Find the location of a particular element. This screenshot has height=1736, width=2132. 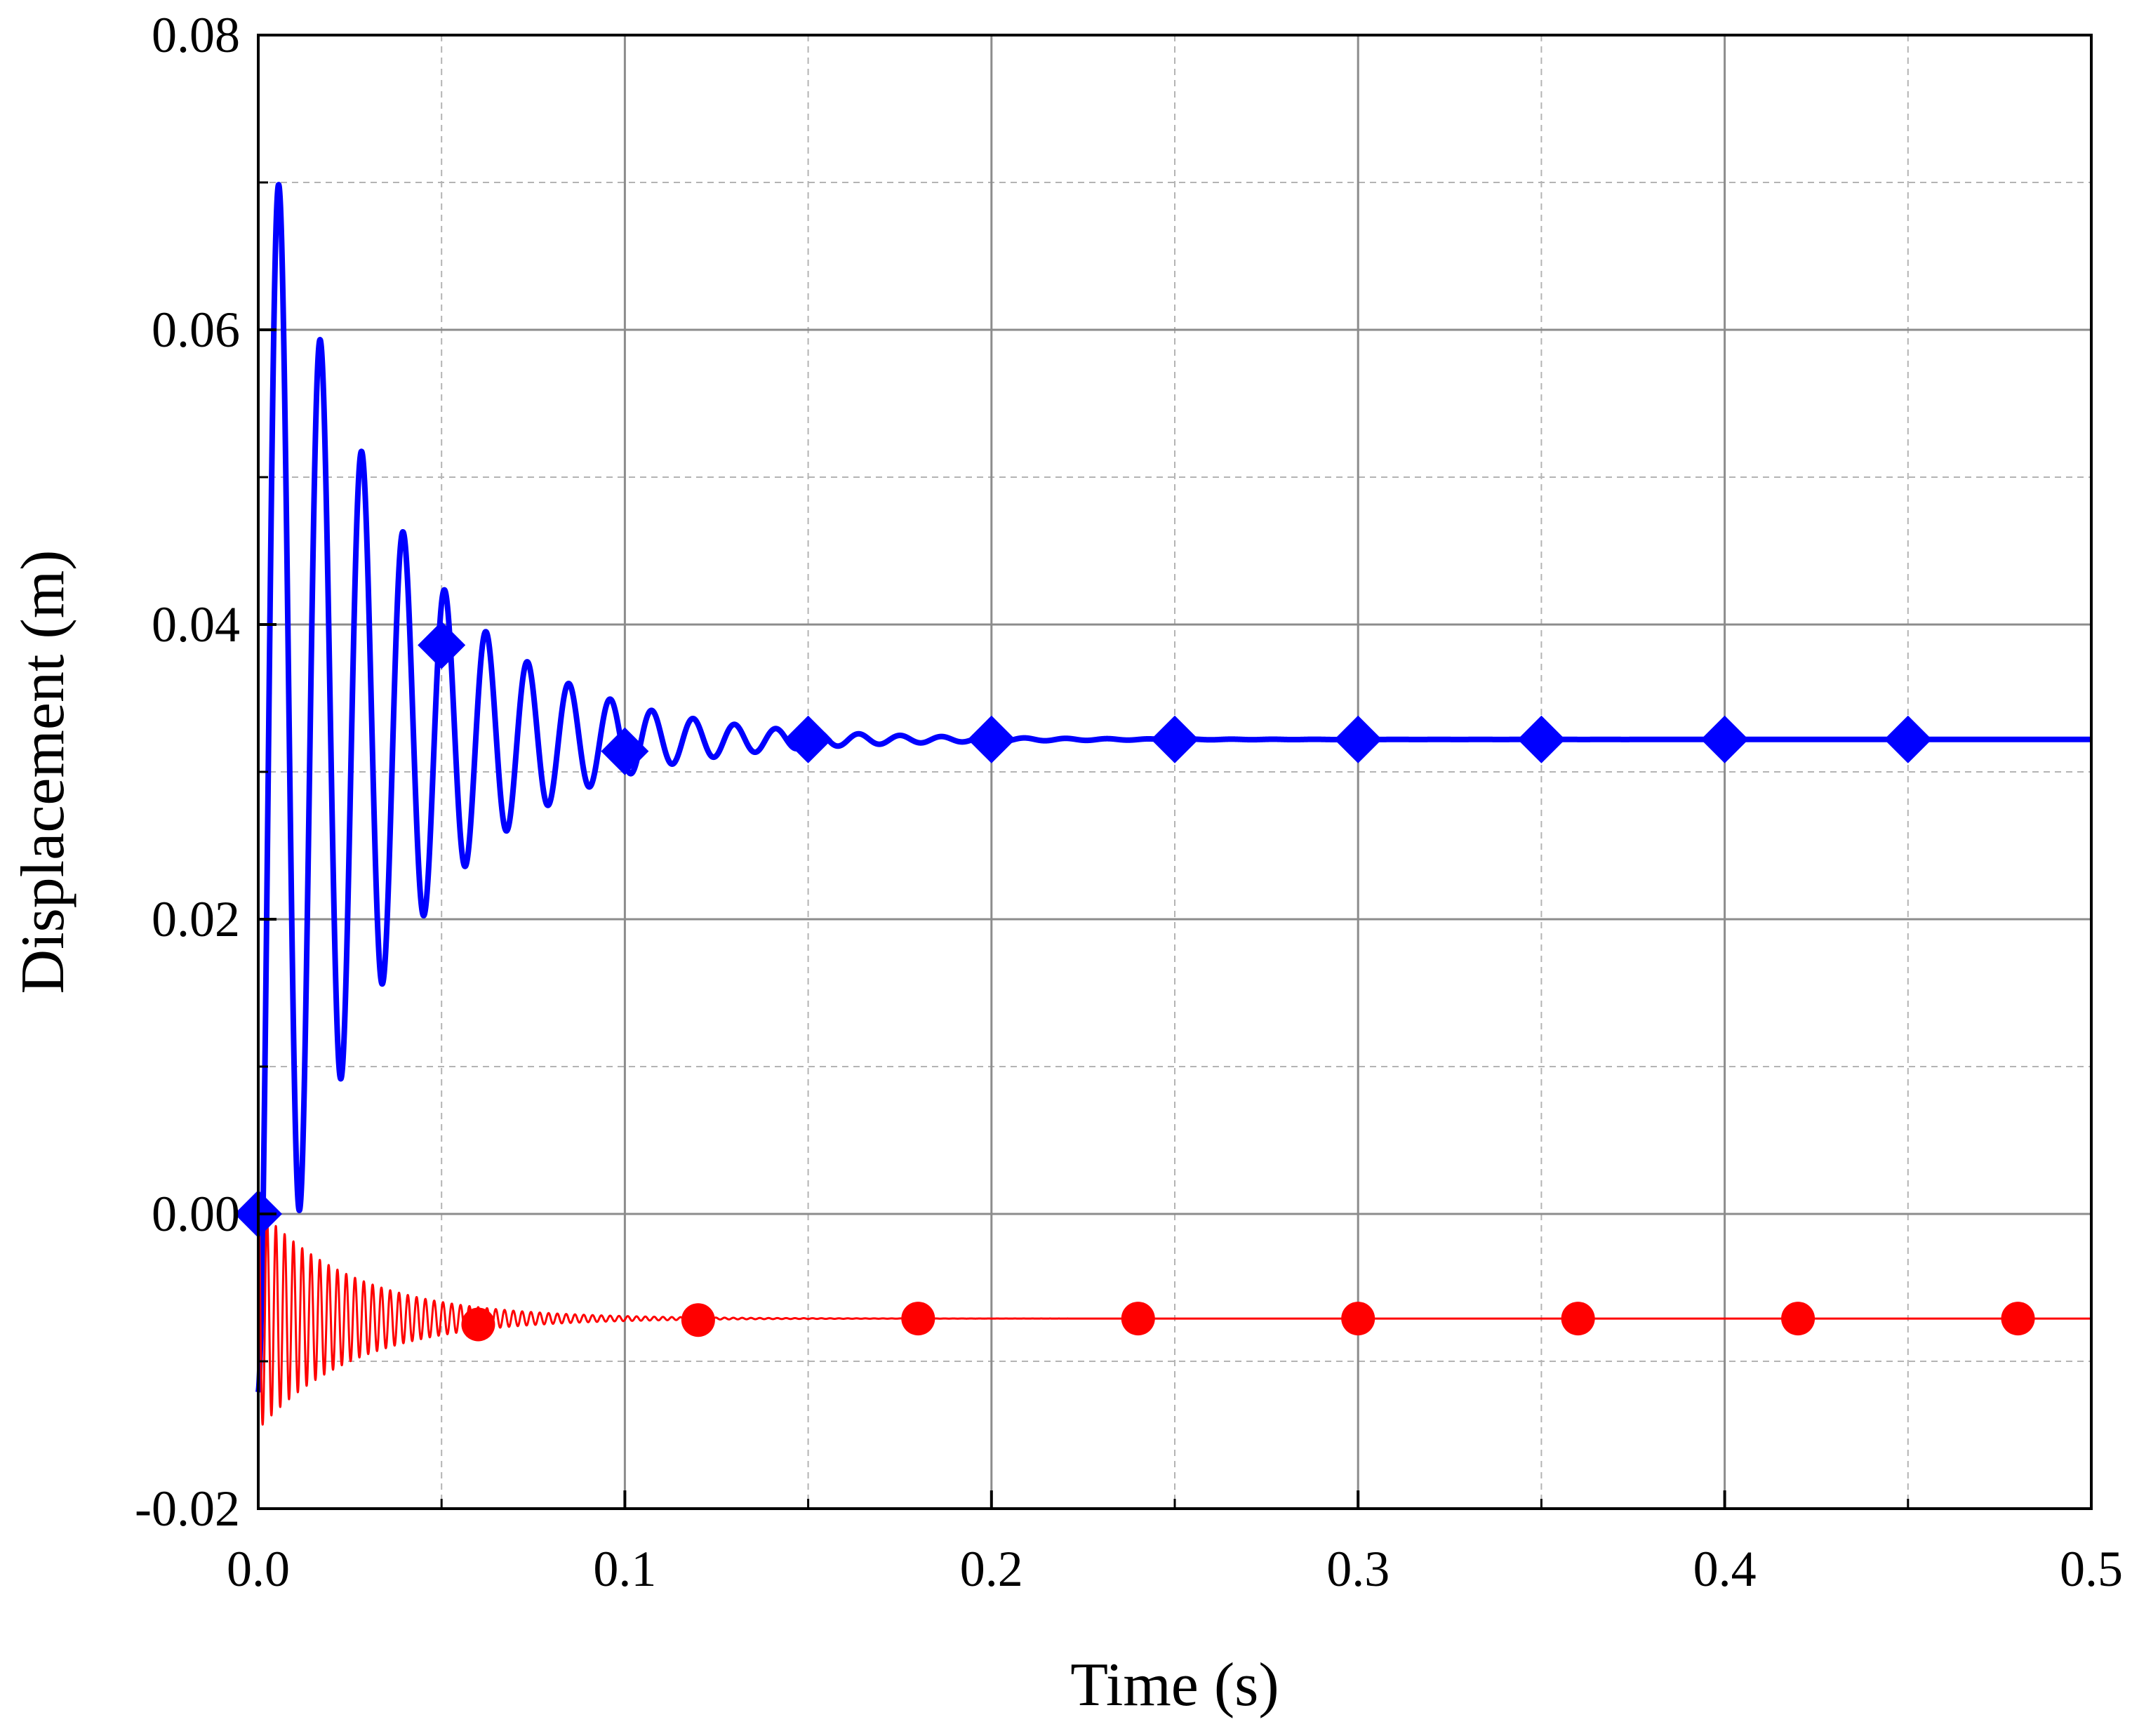

x-tick-label: 0.1 is located at coordinates (624, 1569).